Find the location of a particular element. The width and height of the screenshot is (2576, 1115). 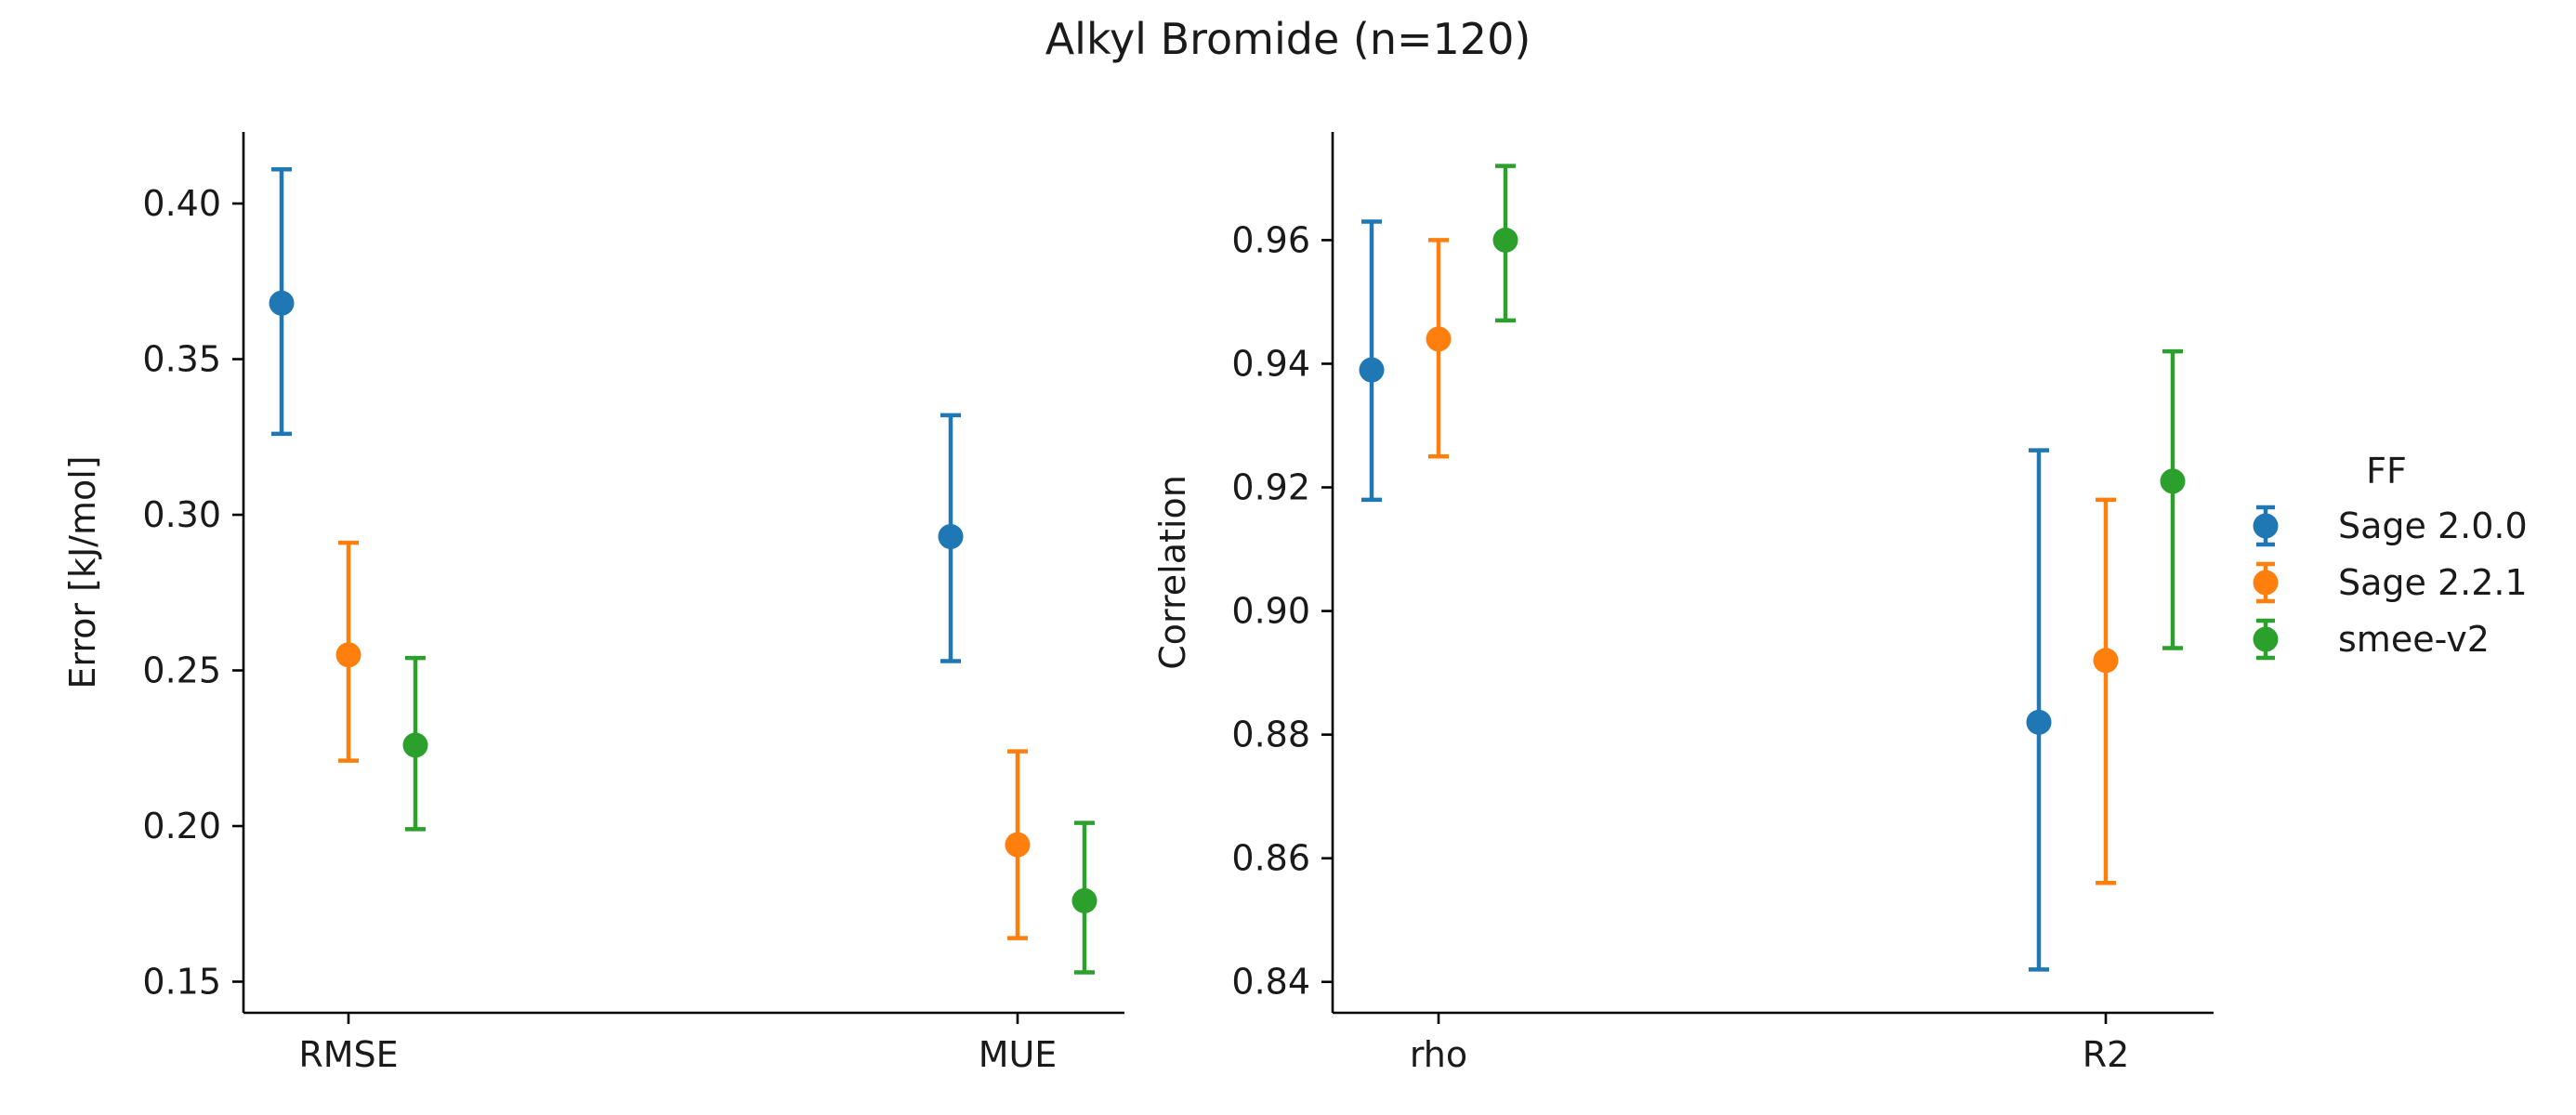

y-tick-label: 0.15 is located at coordinates (181, 983).